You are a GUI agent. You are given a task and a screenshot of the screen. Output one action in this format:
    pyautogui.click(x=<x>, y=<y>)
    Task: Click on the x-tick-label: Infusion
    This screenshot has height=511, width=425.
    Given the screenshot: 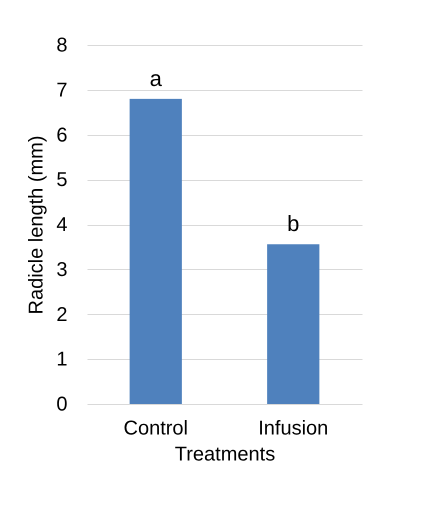 What is the action you would take?
    pyautogui.click(x=293, y=429)
    